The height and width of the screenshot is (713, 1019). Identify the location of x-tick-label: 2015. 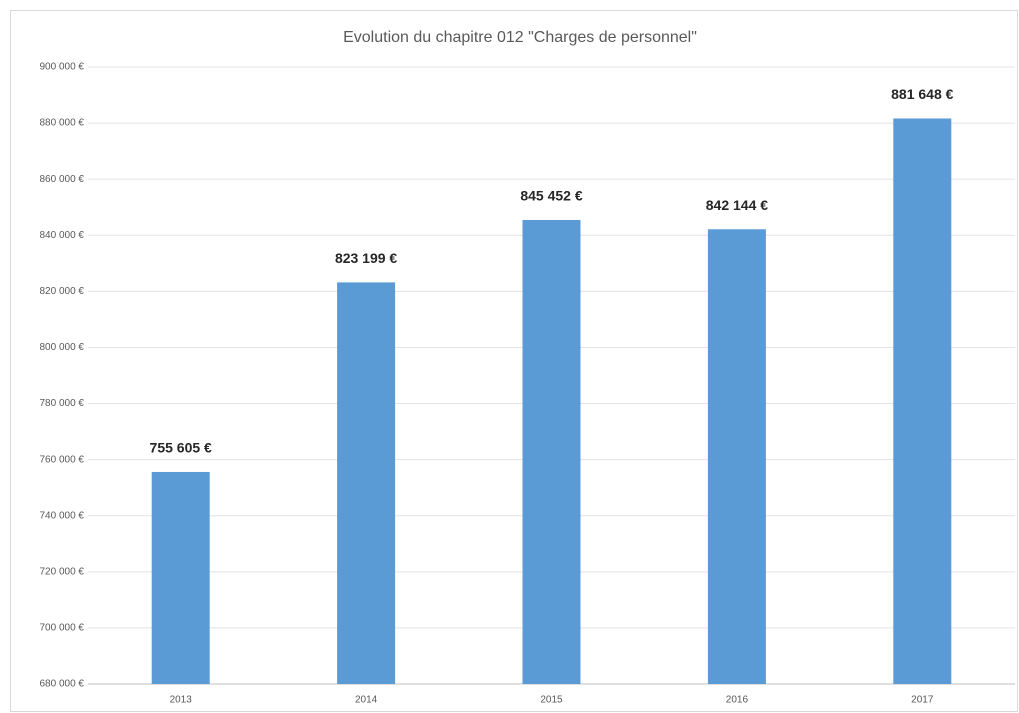
(551, 700).